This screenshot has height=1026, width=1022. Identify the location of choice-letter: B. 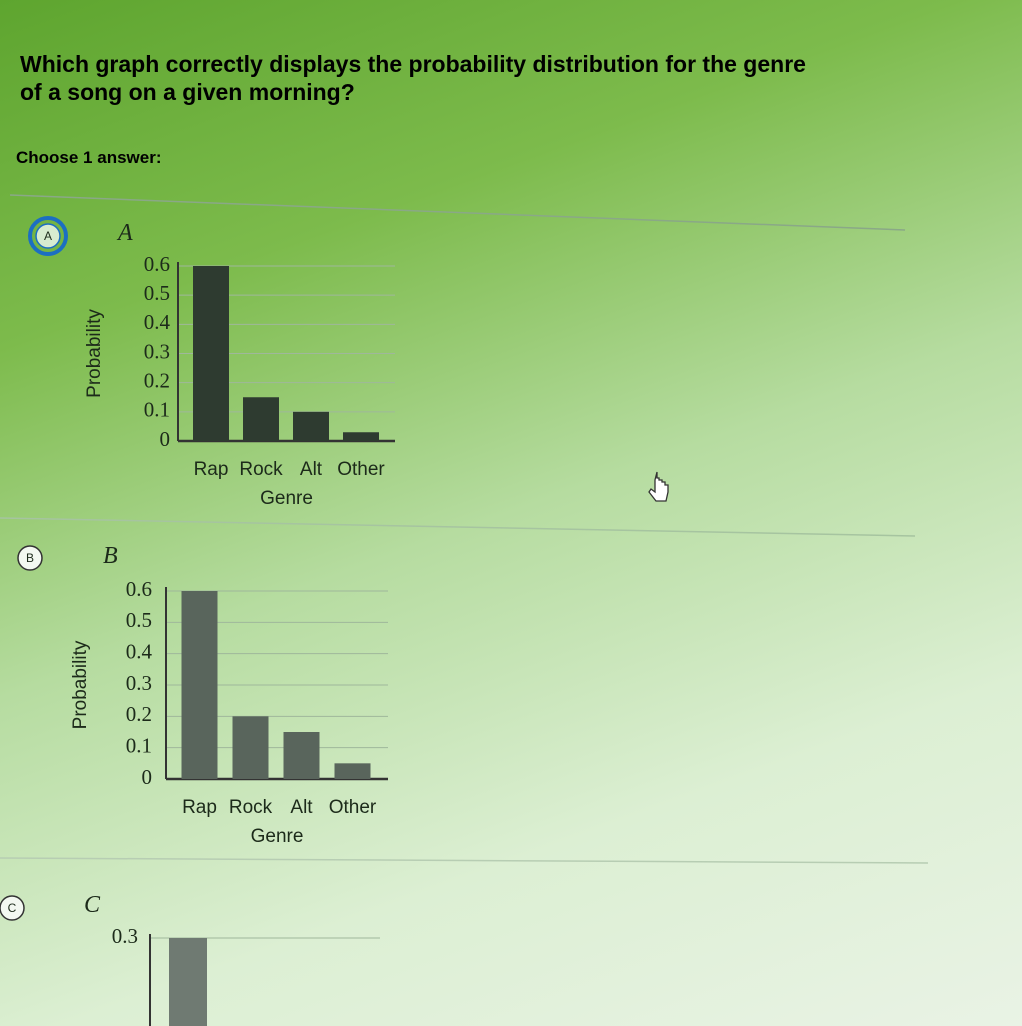
(30, 558).